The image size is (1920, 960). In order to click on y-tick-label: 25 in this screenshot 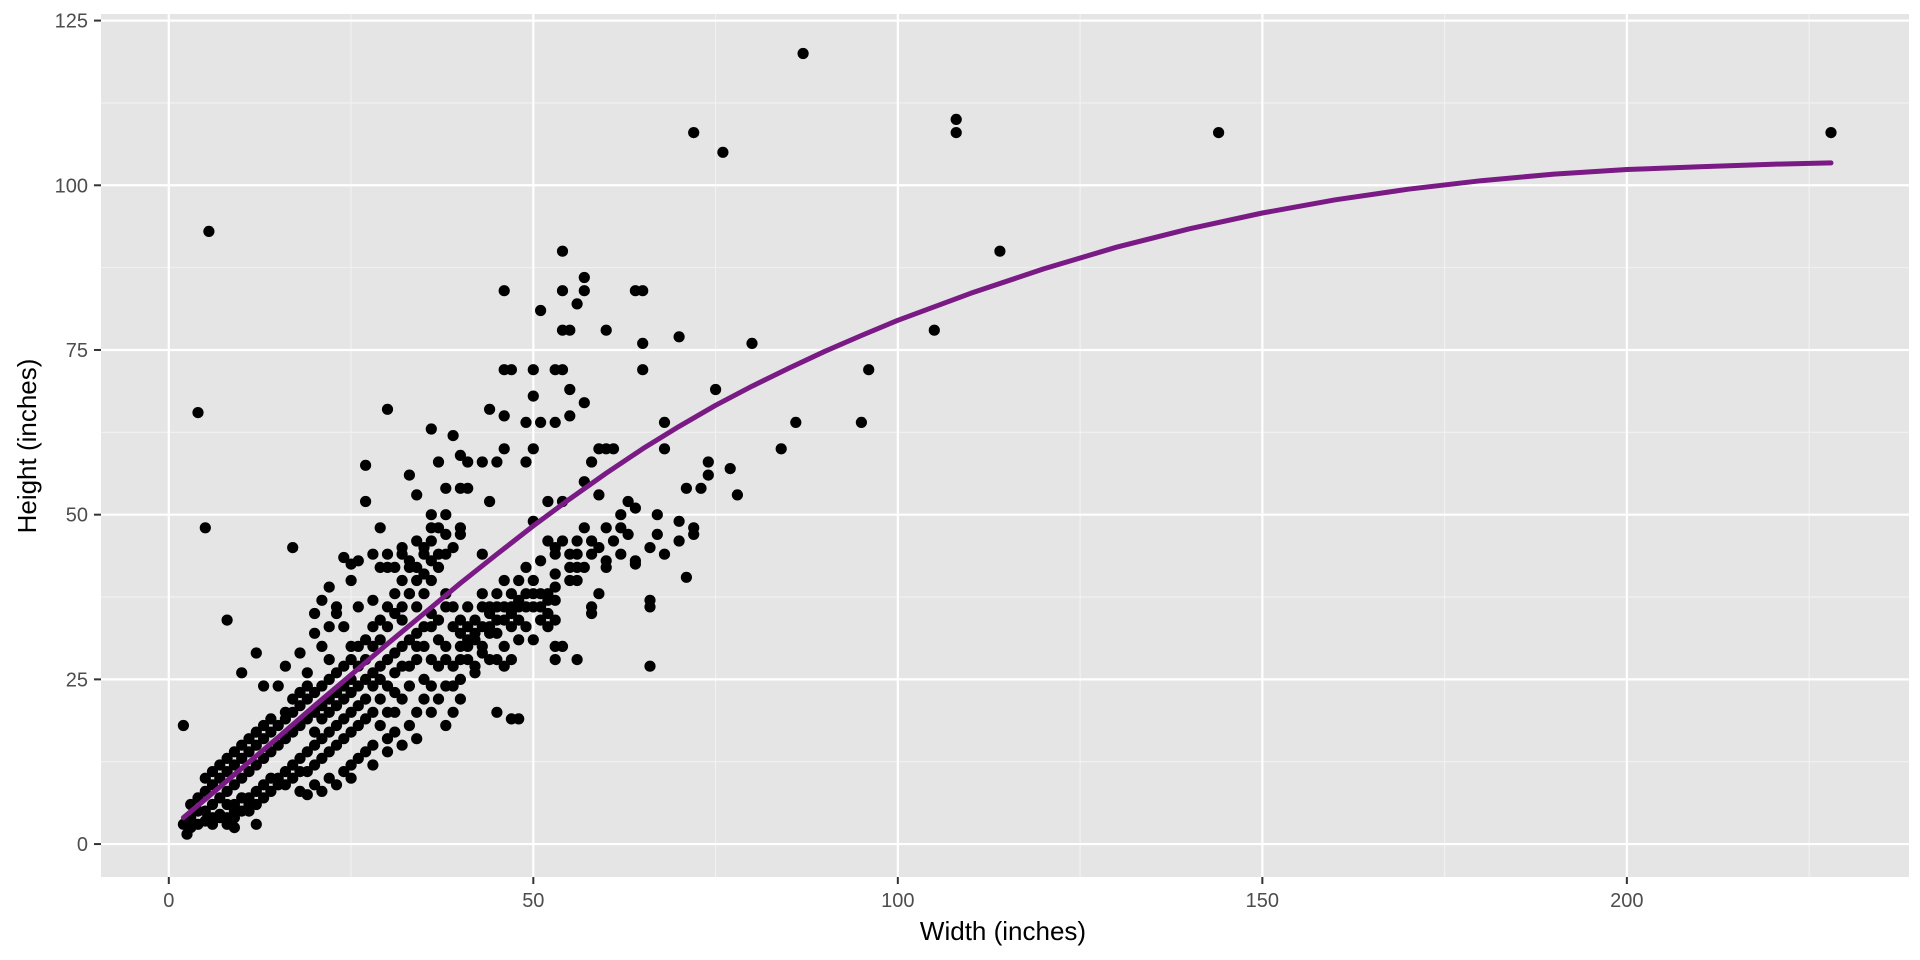, I will do `click(77, 680)`.